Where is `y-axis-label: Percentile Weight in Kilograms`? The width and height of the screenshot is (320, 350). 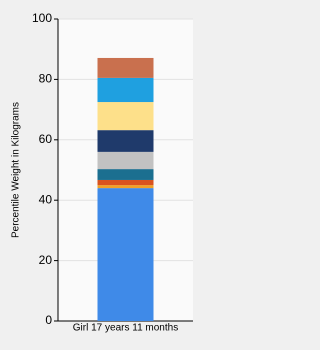 y-axis-label: Percentile Weight in Kilograms is located at coordinates (16, 170).